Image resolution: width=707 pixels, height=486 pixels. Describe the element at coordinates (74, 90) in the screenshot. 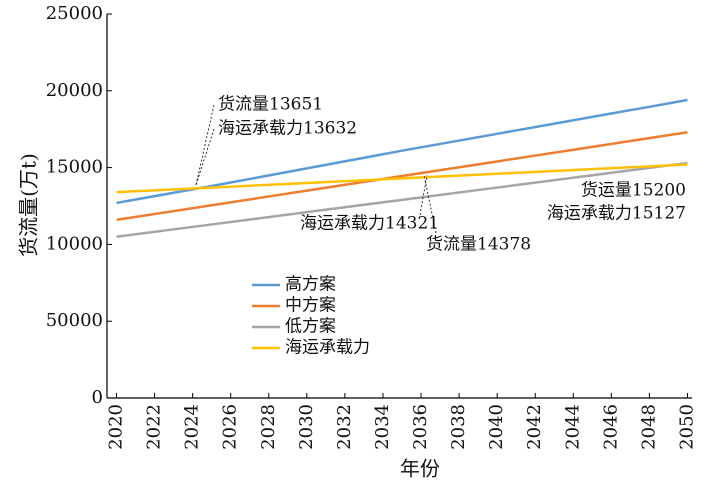

I see `y-tick-label: 20000` at that location.